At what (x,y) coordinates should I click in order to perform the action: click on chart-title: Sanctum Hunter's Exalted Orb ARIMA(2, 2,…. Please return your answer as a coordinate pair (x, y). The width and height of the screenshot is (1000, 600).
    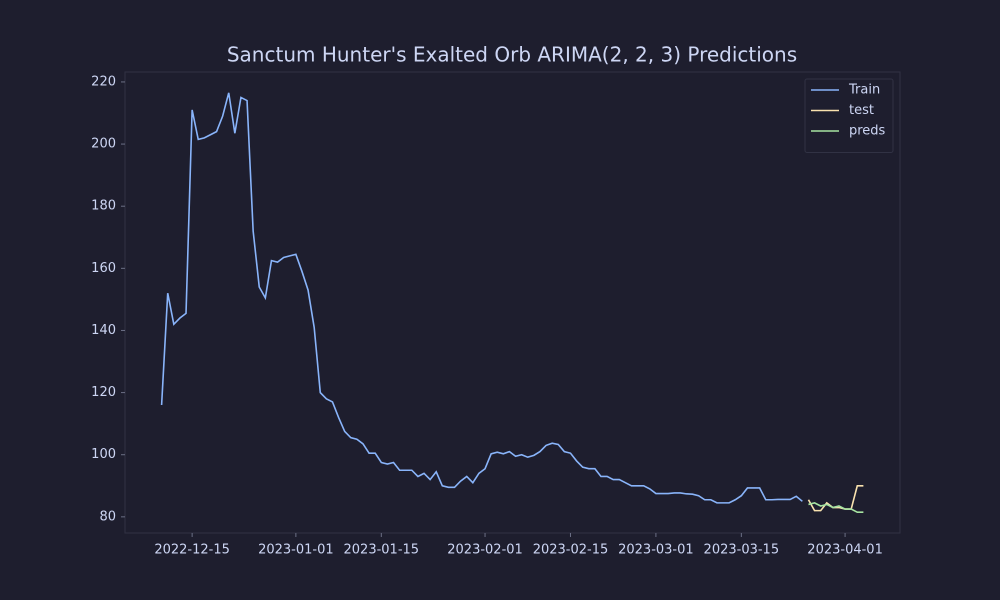
    Looking at the image, I should click on (512, 55).